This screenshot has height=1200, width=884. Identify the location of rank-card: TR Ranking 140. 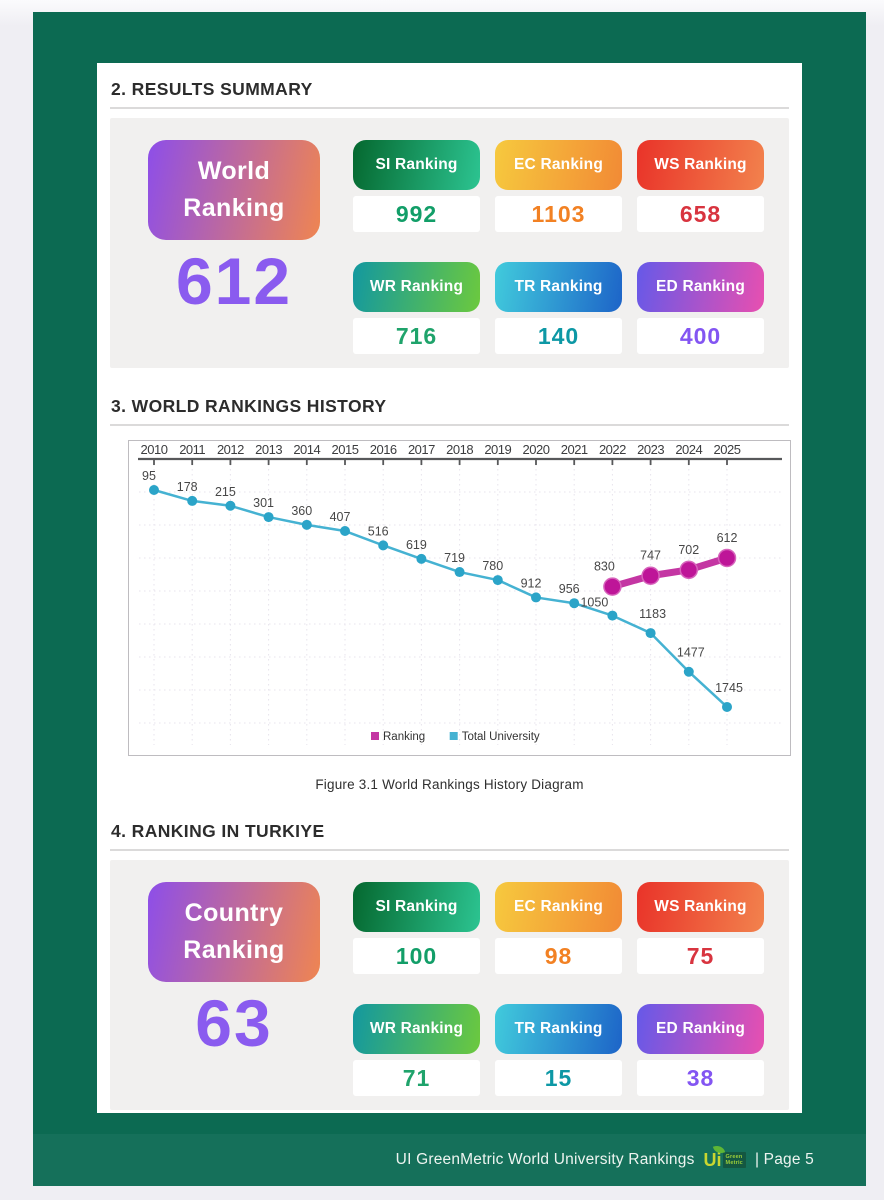
(558, 308).